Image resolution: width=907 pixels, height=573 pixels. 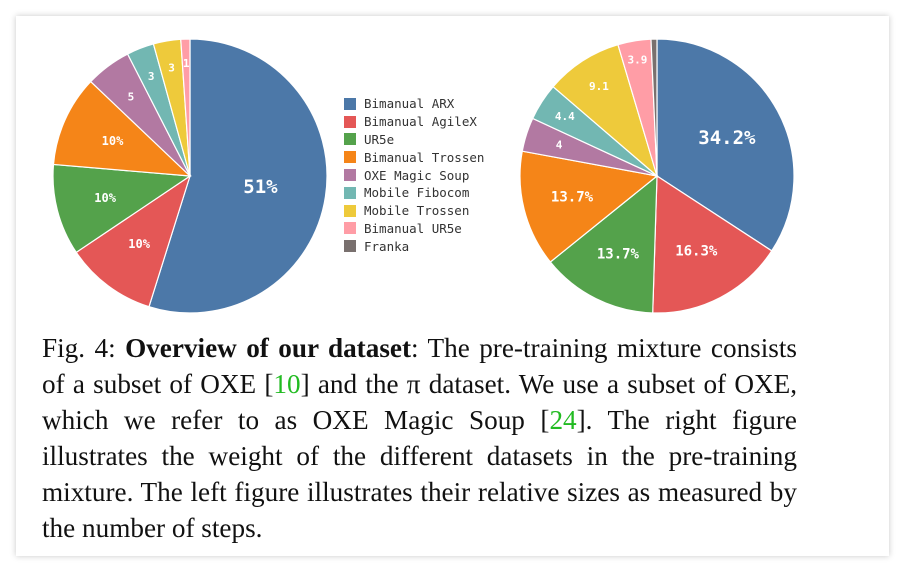 What do you see at coordinates (268, 348) in the screenshot?
I see `caption-bold-title: Overview of our dataset` at bounding box center [268, 348].